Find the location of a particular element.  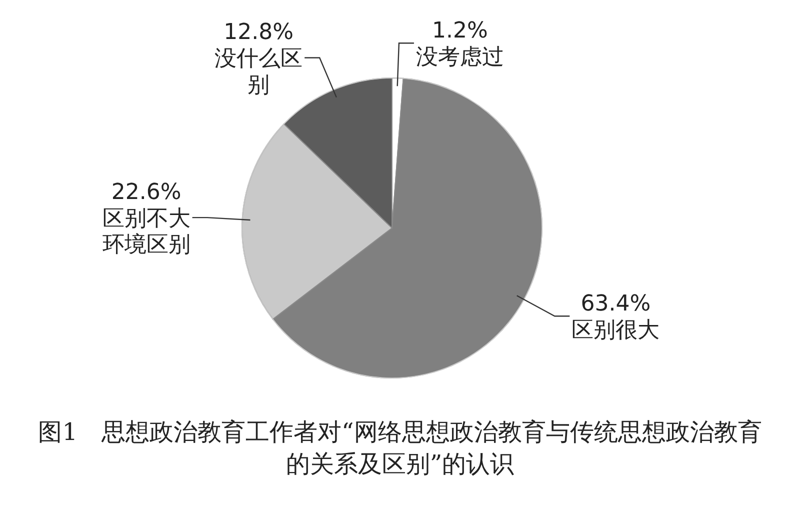

data-label: 63.4% is located at coordinates (615, 304).